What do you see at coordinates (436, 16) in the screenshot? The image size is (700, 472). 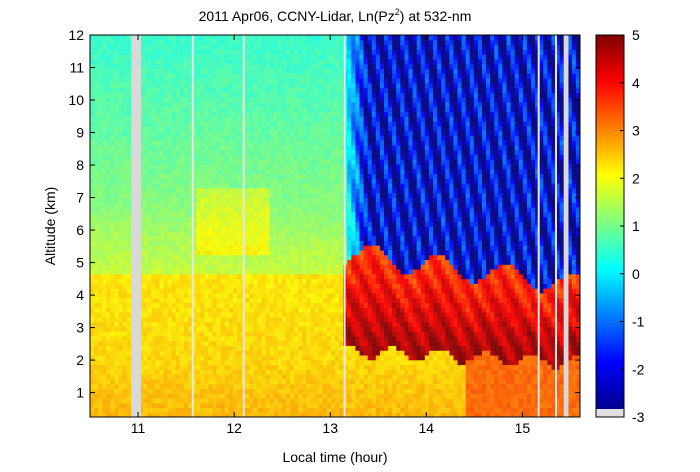 I see `chart-title-tail: ) at 532-nm` at bounding box center [436, 16].